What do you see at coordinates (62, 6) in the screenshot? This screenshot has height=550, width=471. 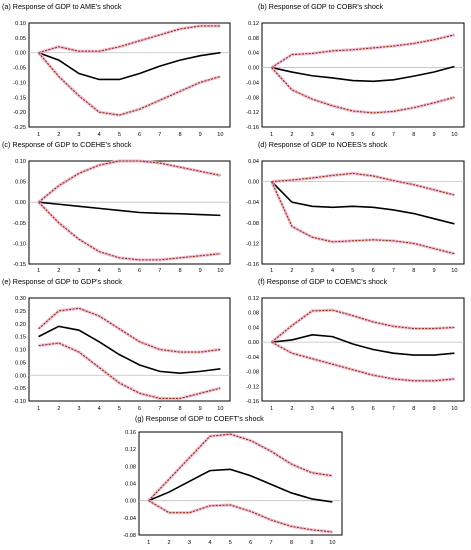 I see `panel-title: (a) Response of GDP to AME's shock` at bounding box center [62, 6].